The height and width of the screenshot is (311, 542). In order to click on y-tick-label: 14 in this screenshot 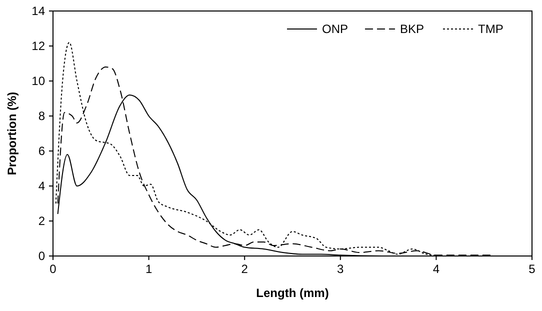, I will do `click(39, 11)`.